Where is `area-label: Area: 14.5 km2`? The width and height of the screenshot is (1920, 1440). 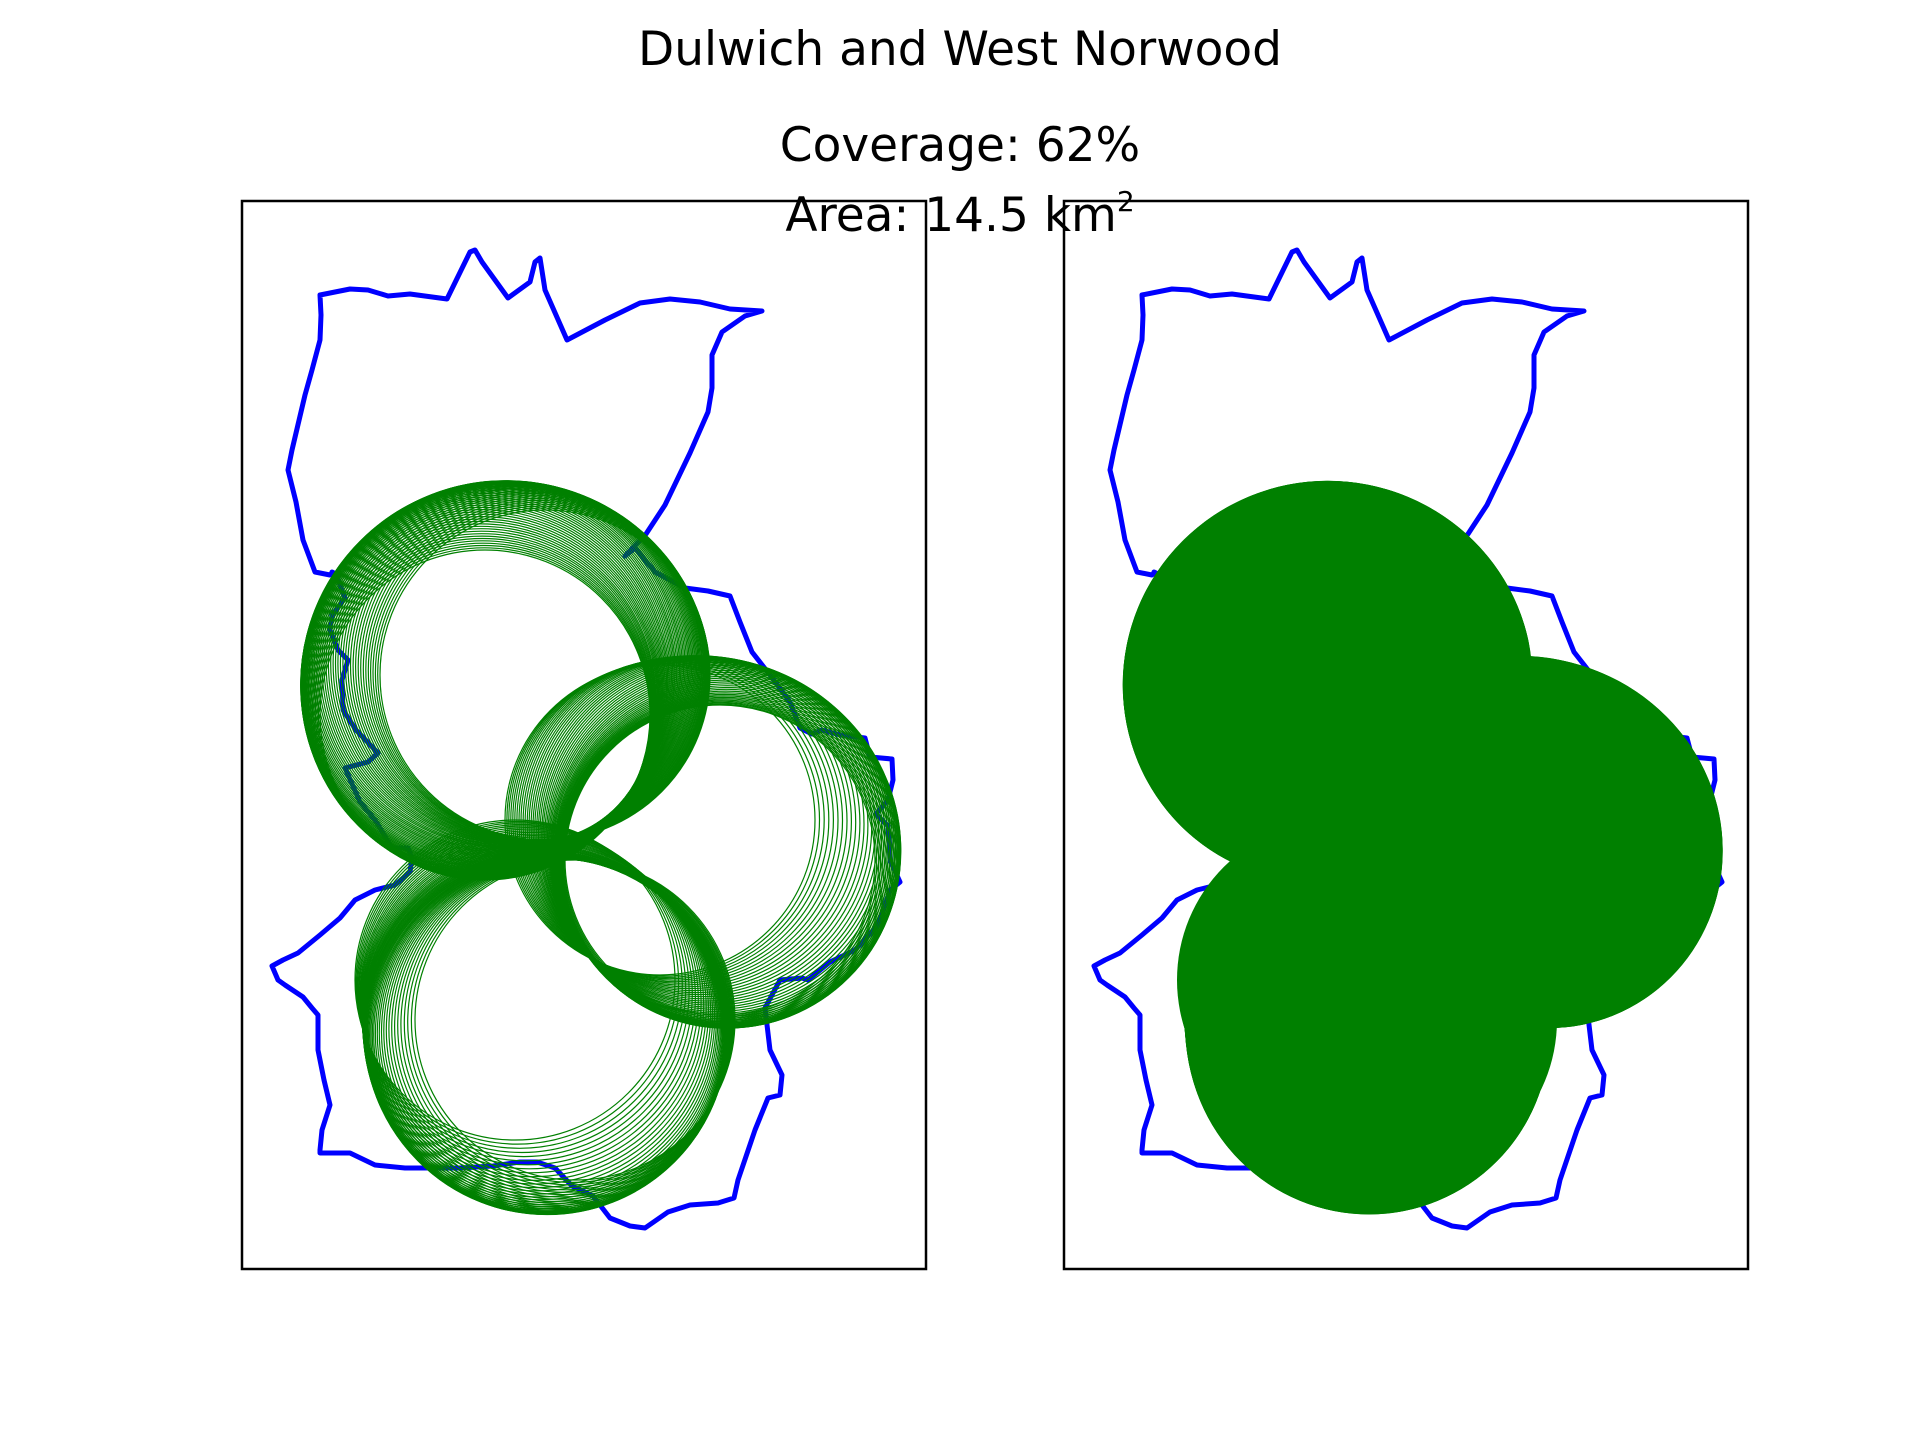 area-label: Area: 14.5 km2 is located at coordinates (960, 209).